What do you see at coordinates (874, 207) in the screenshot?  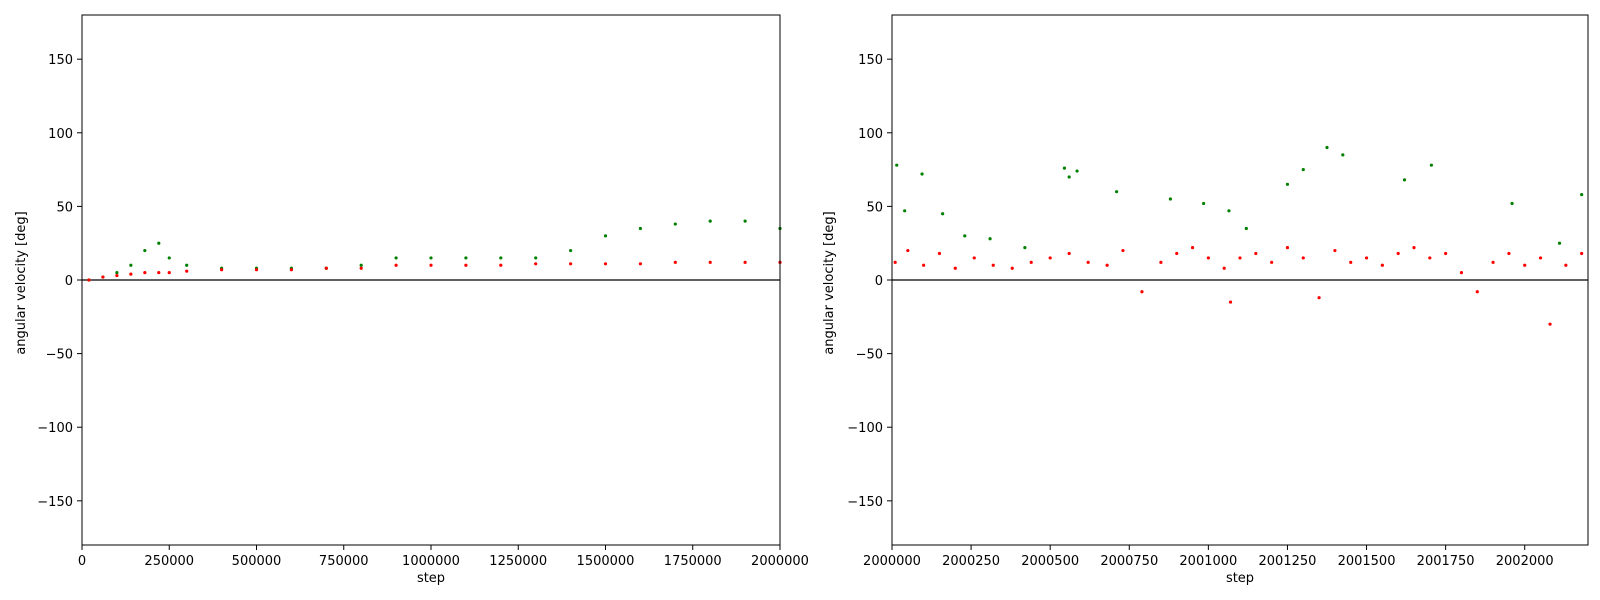 I see `right-chart-y-tick-label: 50` at bounding box center [874, 207].